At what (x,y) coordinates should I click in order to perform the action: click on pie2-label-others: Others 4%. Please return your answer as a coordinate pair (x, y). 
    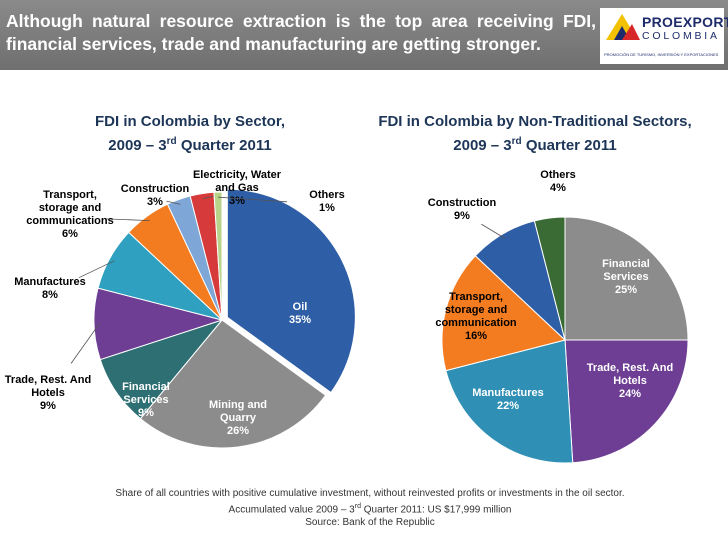
    Looking at the image, I should click on (557, 181).